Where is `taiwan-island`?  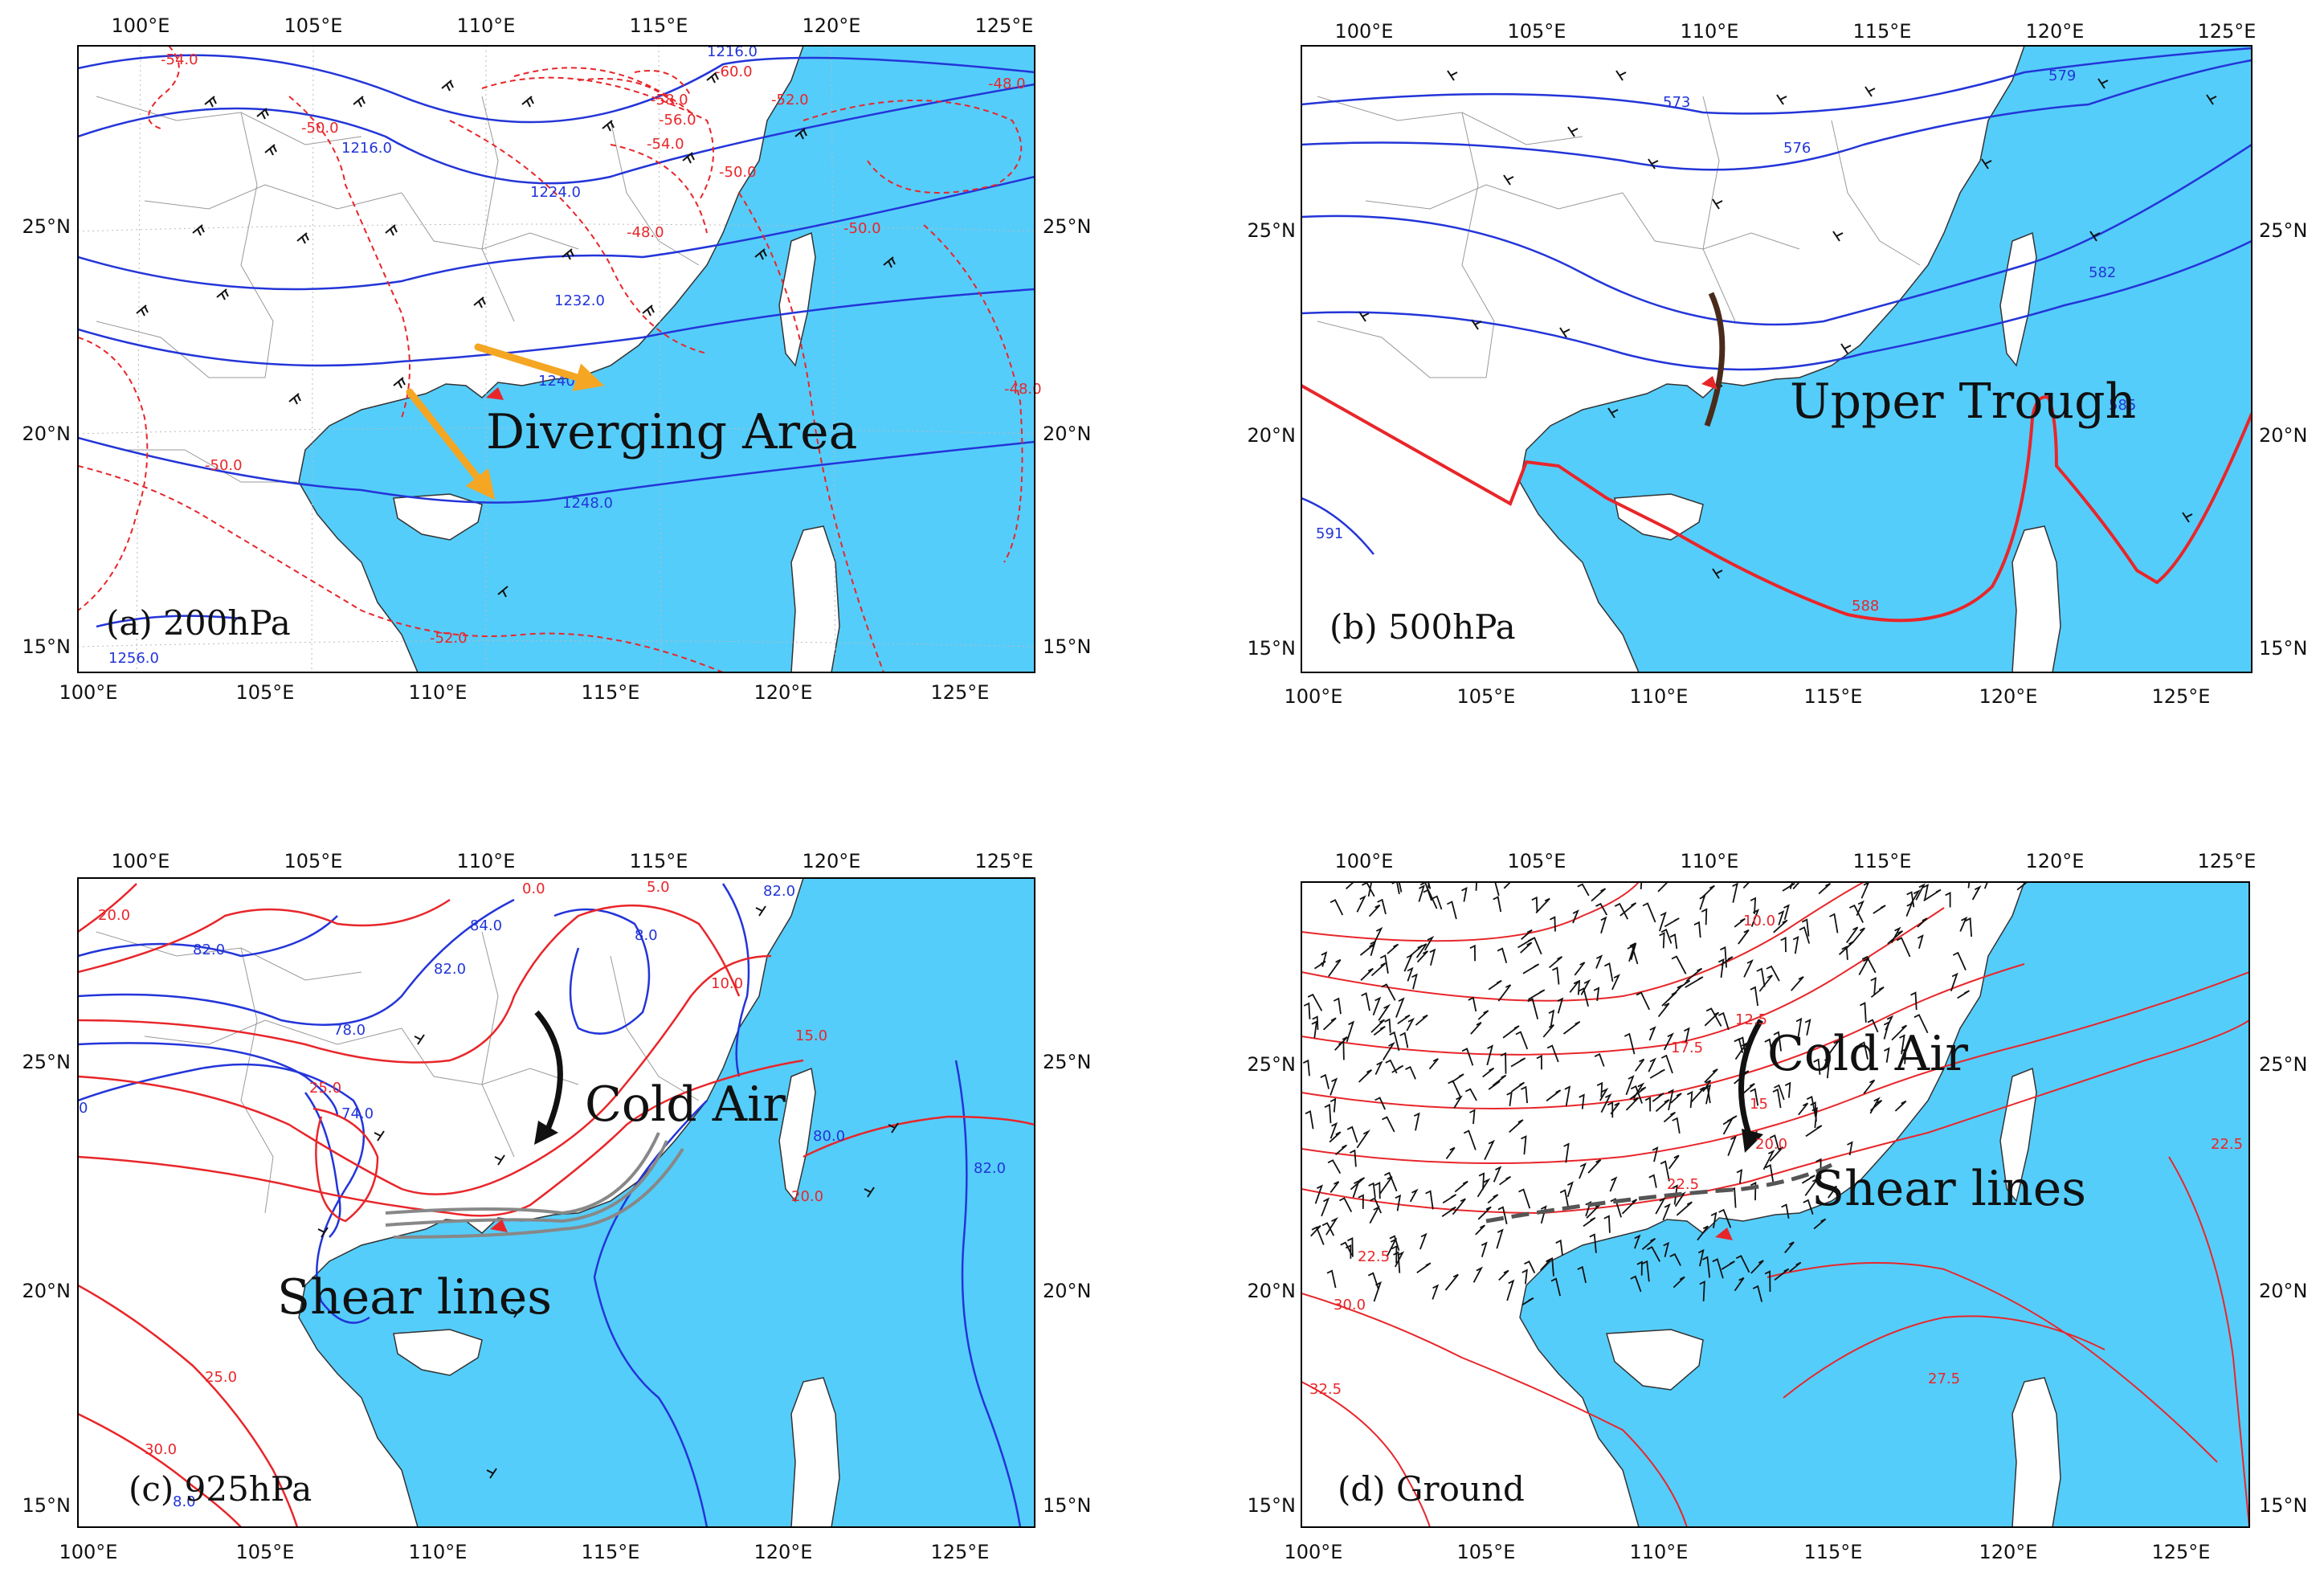
taiwan-island is located at coordinates (2018, 1135).